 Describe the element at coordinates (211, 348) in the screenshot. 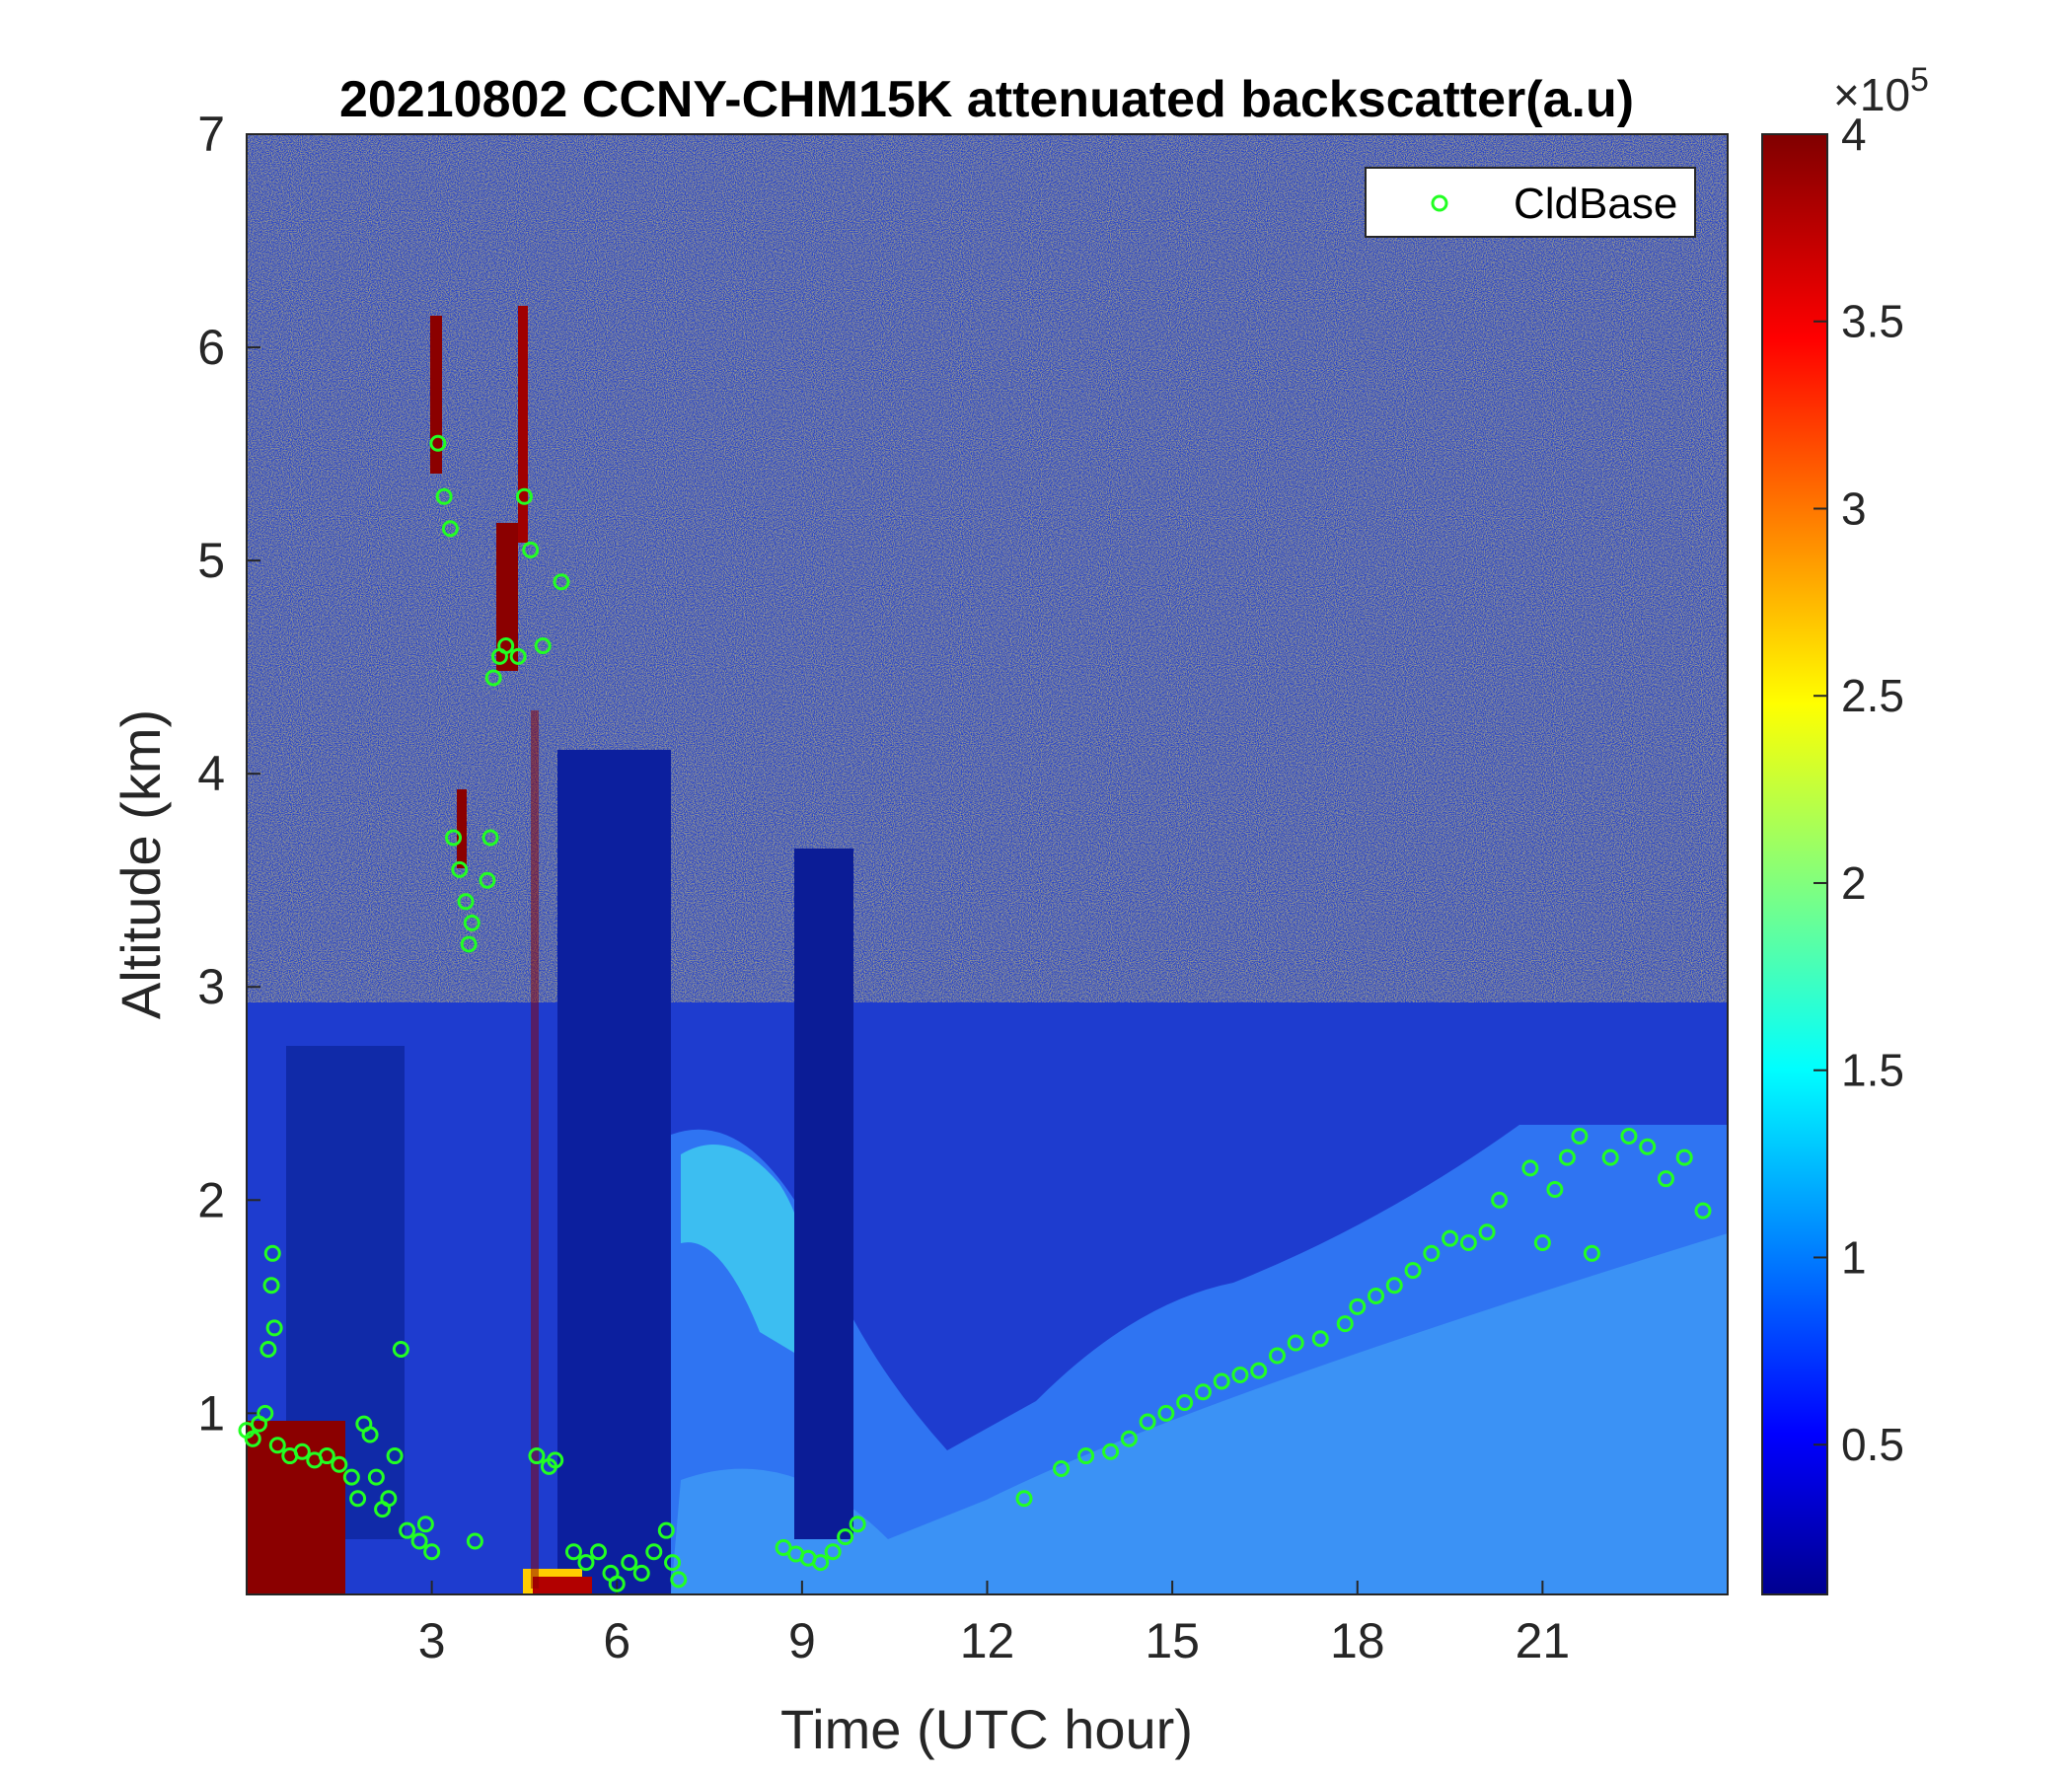

I see `y-tick-label: 6` at that location.